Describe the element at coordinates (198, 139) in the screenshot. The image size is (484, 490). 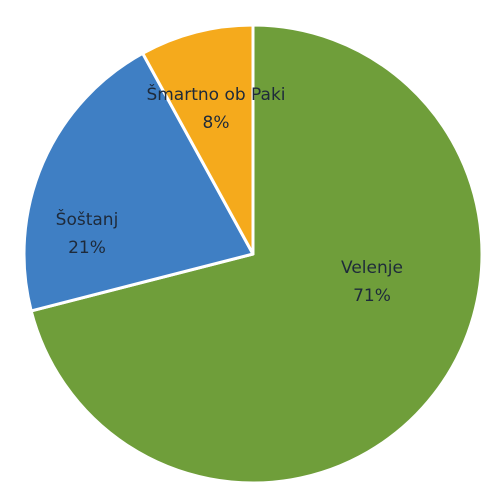
I see `pie-slice` at that location.